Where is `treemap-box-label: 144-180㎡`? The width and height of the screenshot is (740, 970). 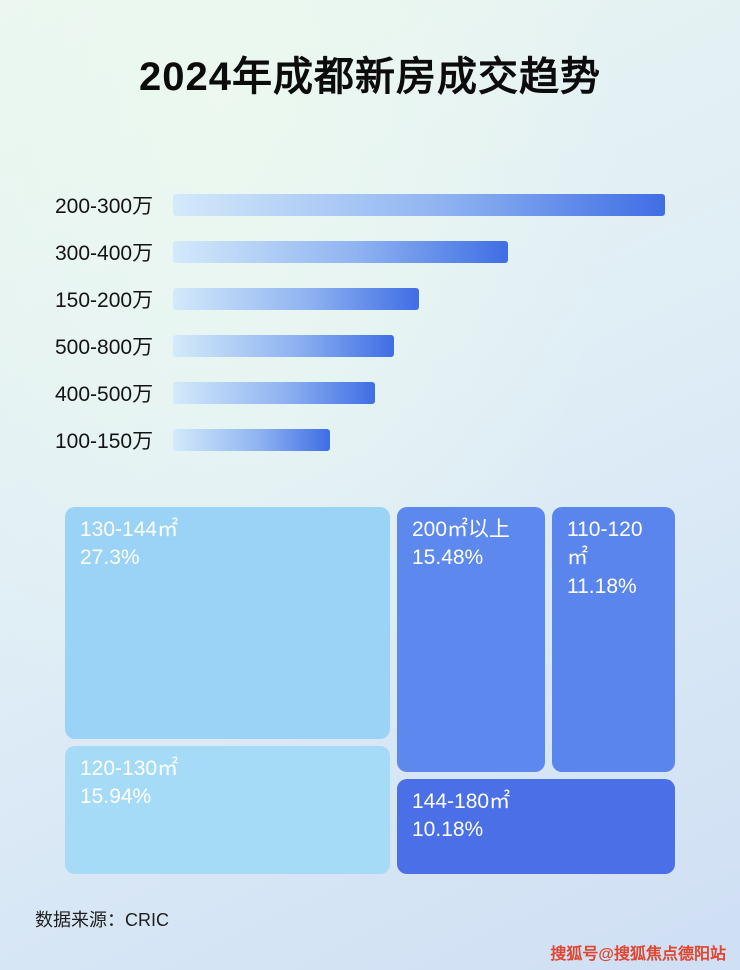
treemap-box-label: 144-180㎡ is located at coordinates (461, 801).